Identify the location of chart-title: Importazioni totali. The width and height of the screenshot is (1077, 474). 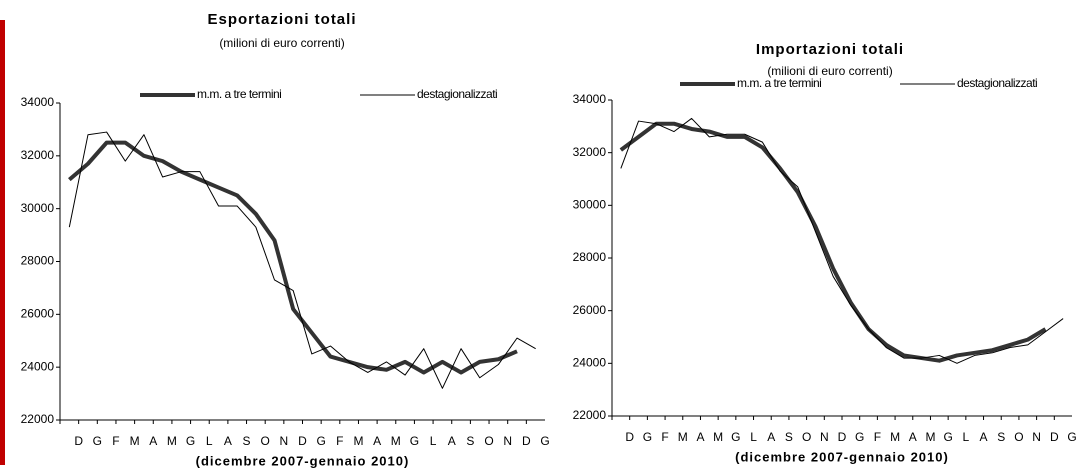
(830, 49).